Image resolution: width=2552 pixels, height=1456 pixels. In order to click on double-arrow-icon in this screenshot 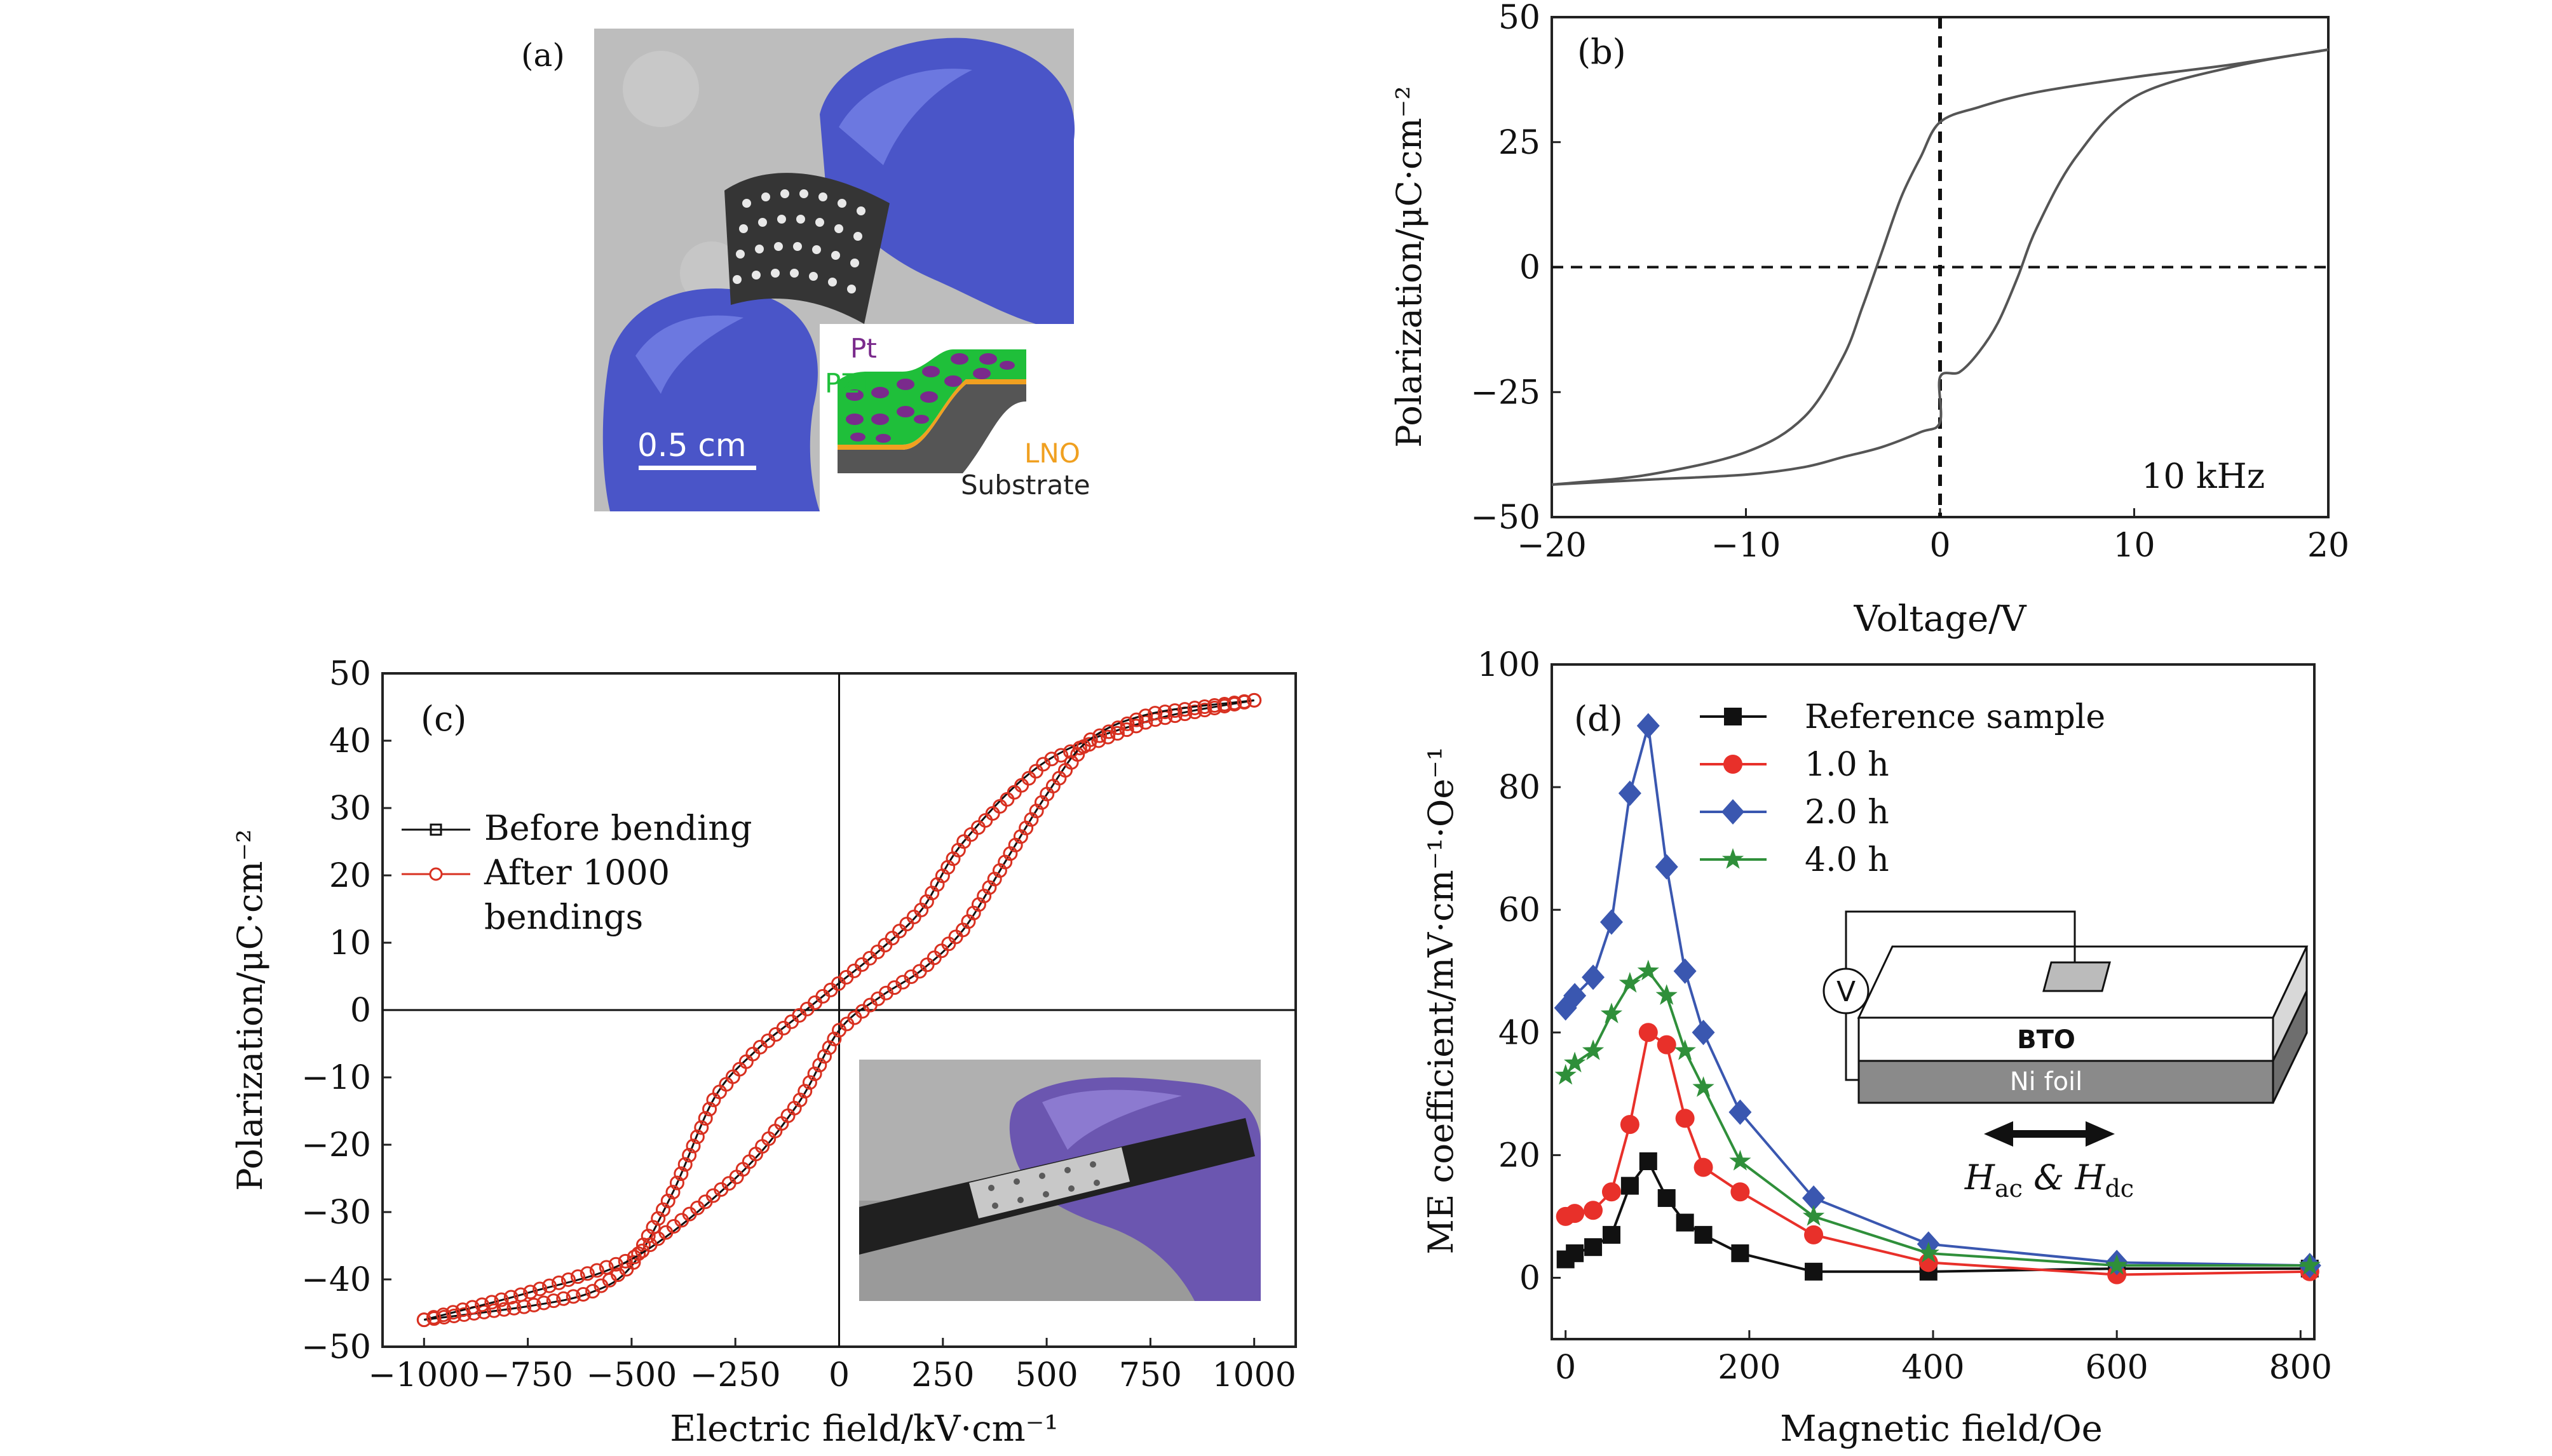, I will do `click(2049, 1134)`.